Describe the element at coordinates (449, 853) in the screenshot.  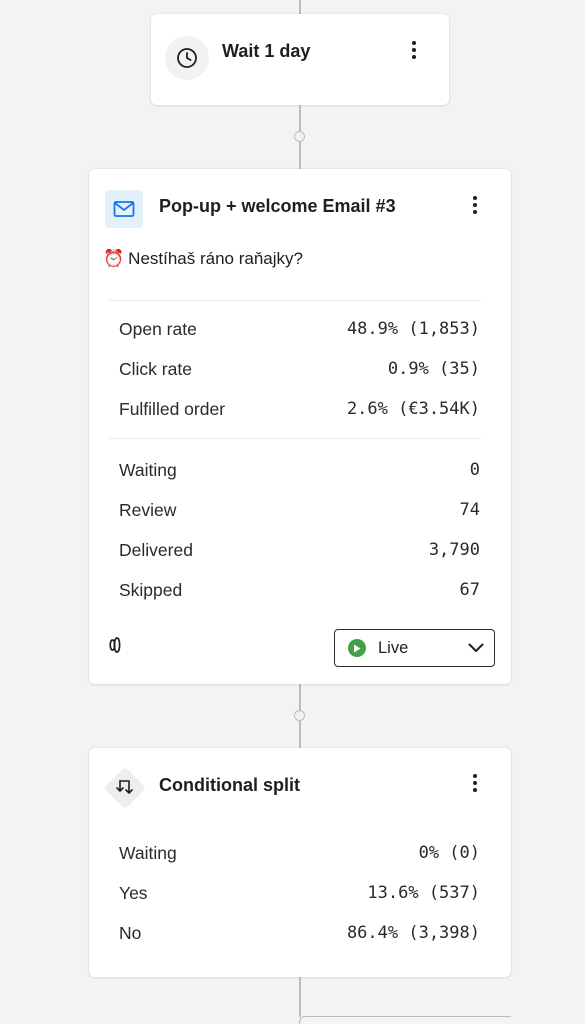
I see `stat-value: 0% (0)` at that location.